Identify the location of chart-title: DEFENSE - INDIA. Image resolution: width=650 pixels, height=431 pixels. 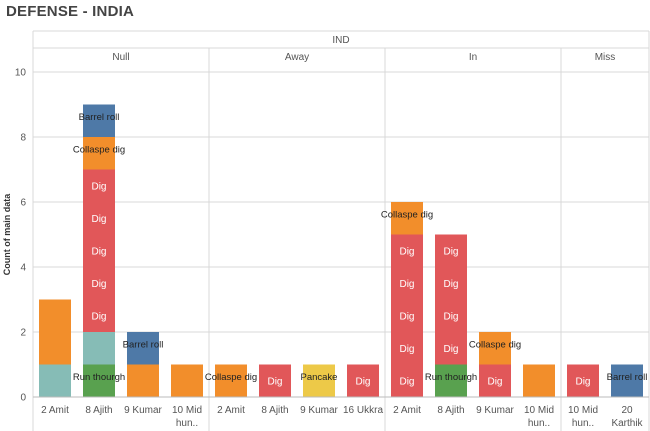
(70, 11).